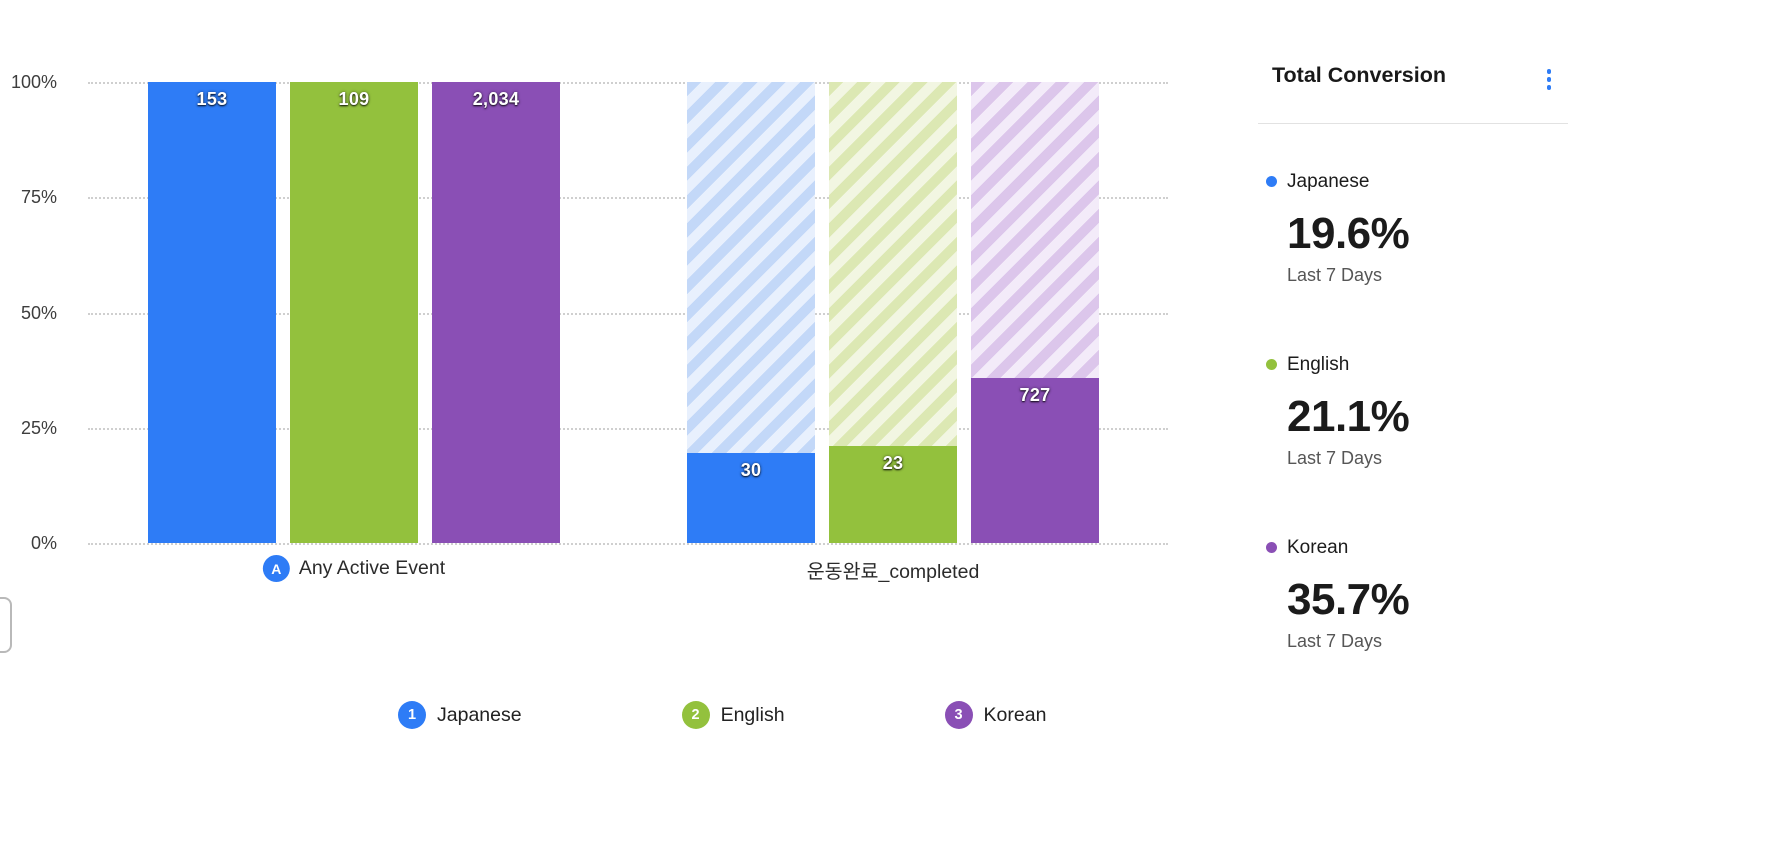 The width and height of the screenshot is (1784, 858). I want to click on y-tick-label: 0%, so click(43, 543).